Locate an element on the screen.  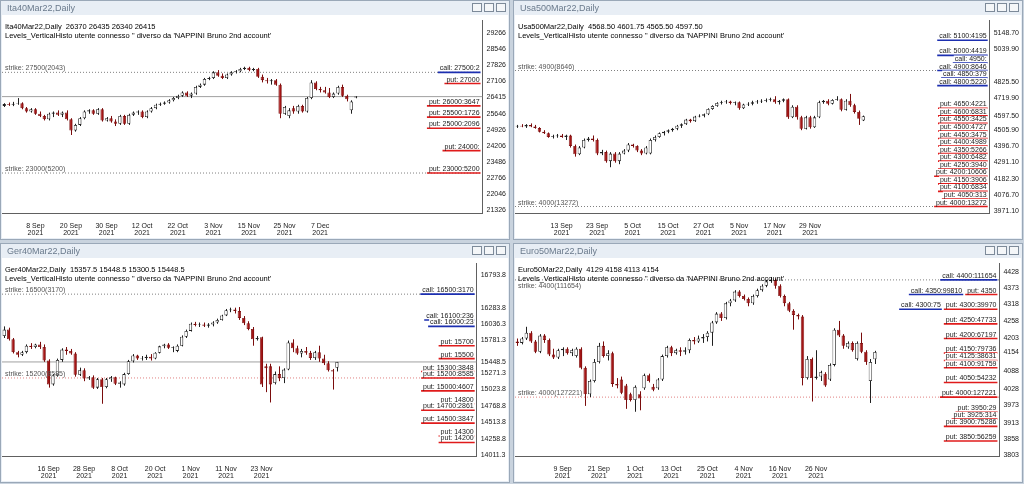
chart-title: Euro50Mar22,Daily is located at coordinates (559, 251).